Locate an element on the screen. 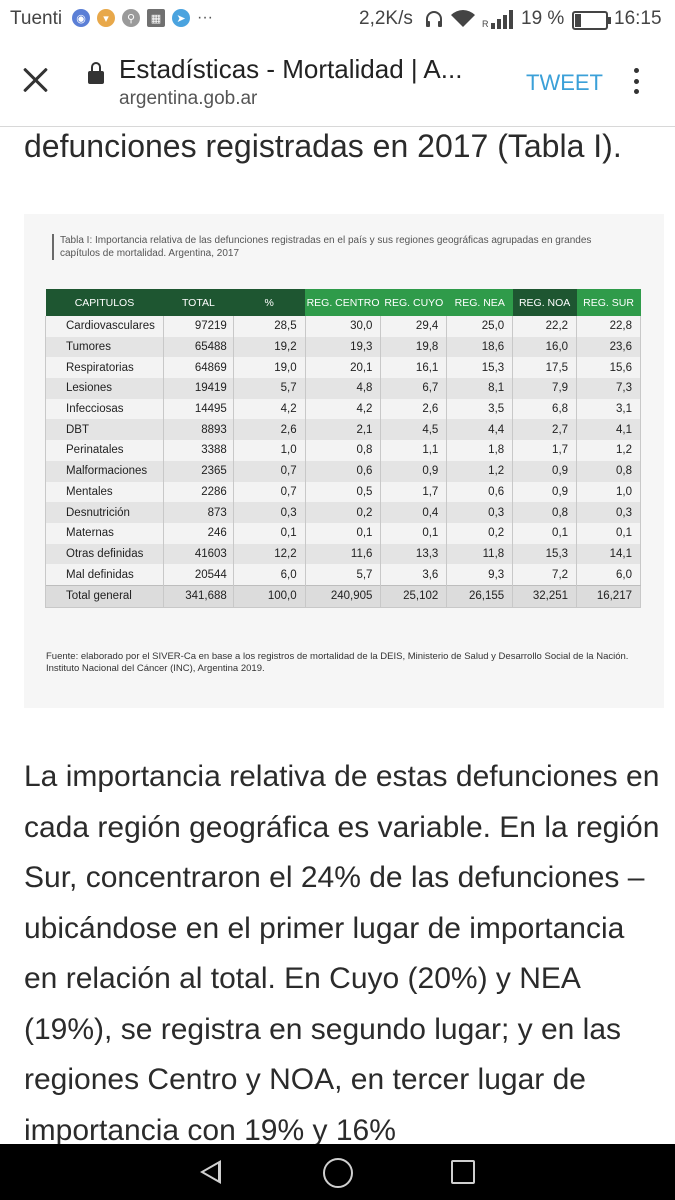 Image resolution: width=675 pixels, height=1200 pixels. clock: 16:15 is located at coordinates (638, 18).